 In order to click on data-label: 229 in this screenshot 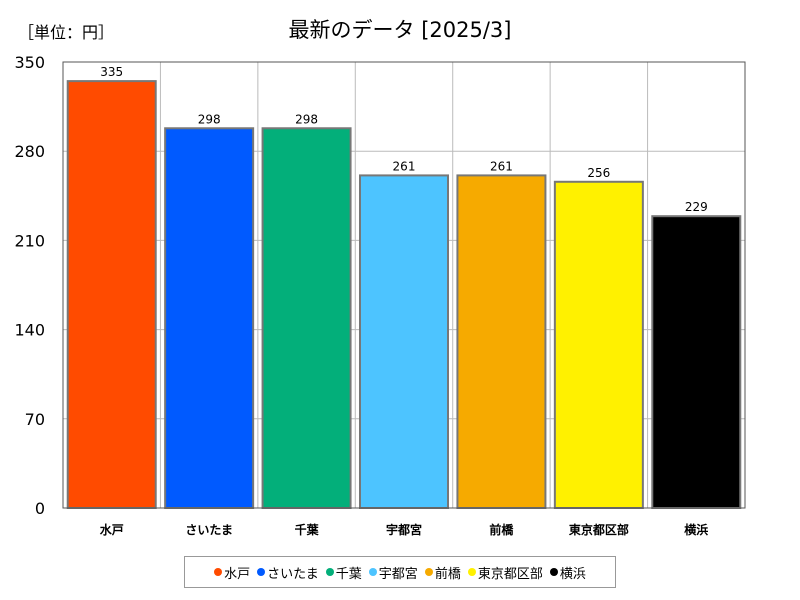, I will do `click(696, 207)`.